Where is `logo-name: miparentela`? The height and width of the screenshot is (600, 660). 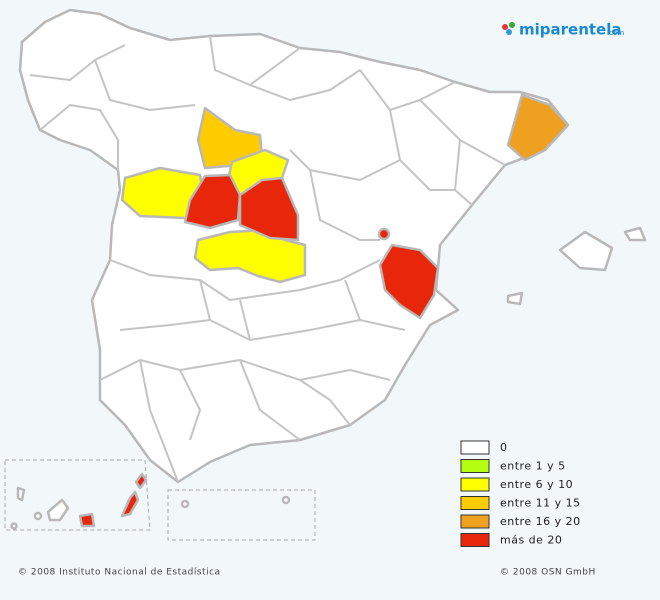
logo-name: miparentela is located at coordinates (570, 30).